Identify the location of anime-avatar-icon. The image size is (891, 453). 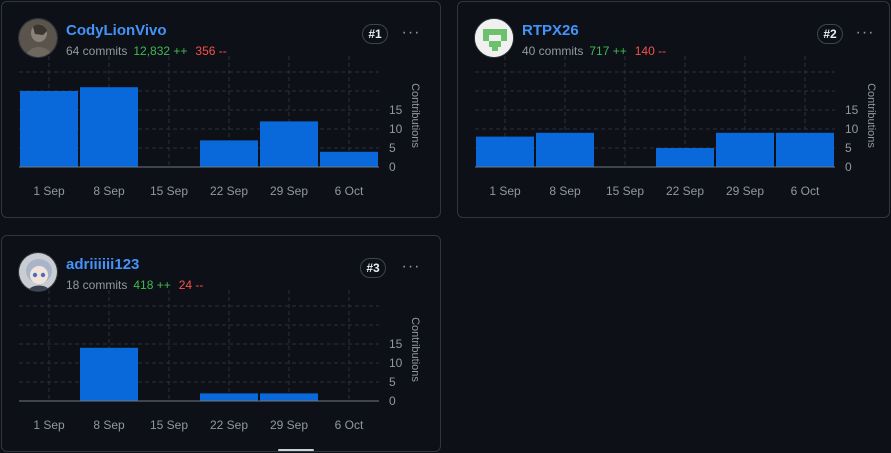
(38, 272).